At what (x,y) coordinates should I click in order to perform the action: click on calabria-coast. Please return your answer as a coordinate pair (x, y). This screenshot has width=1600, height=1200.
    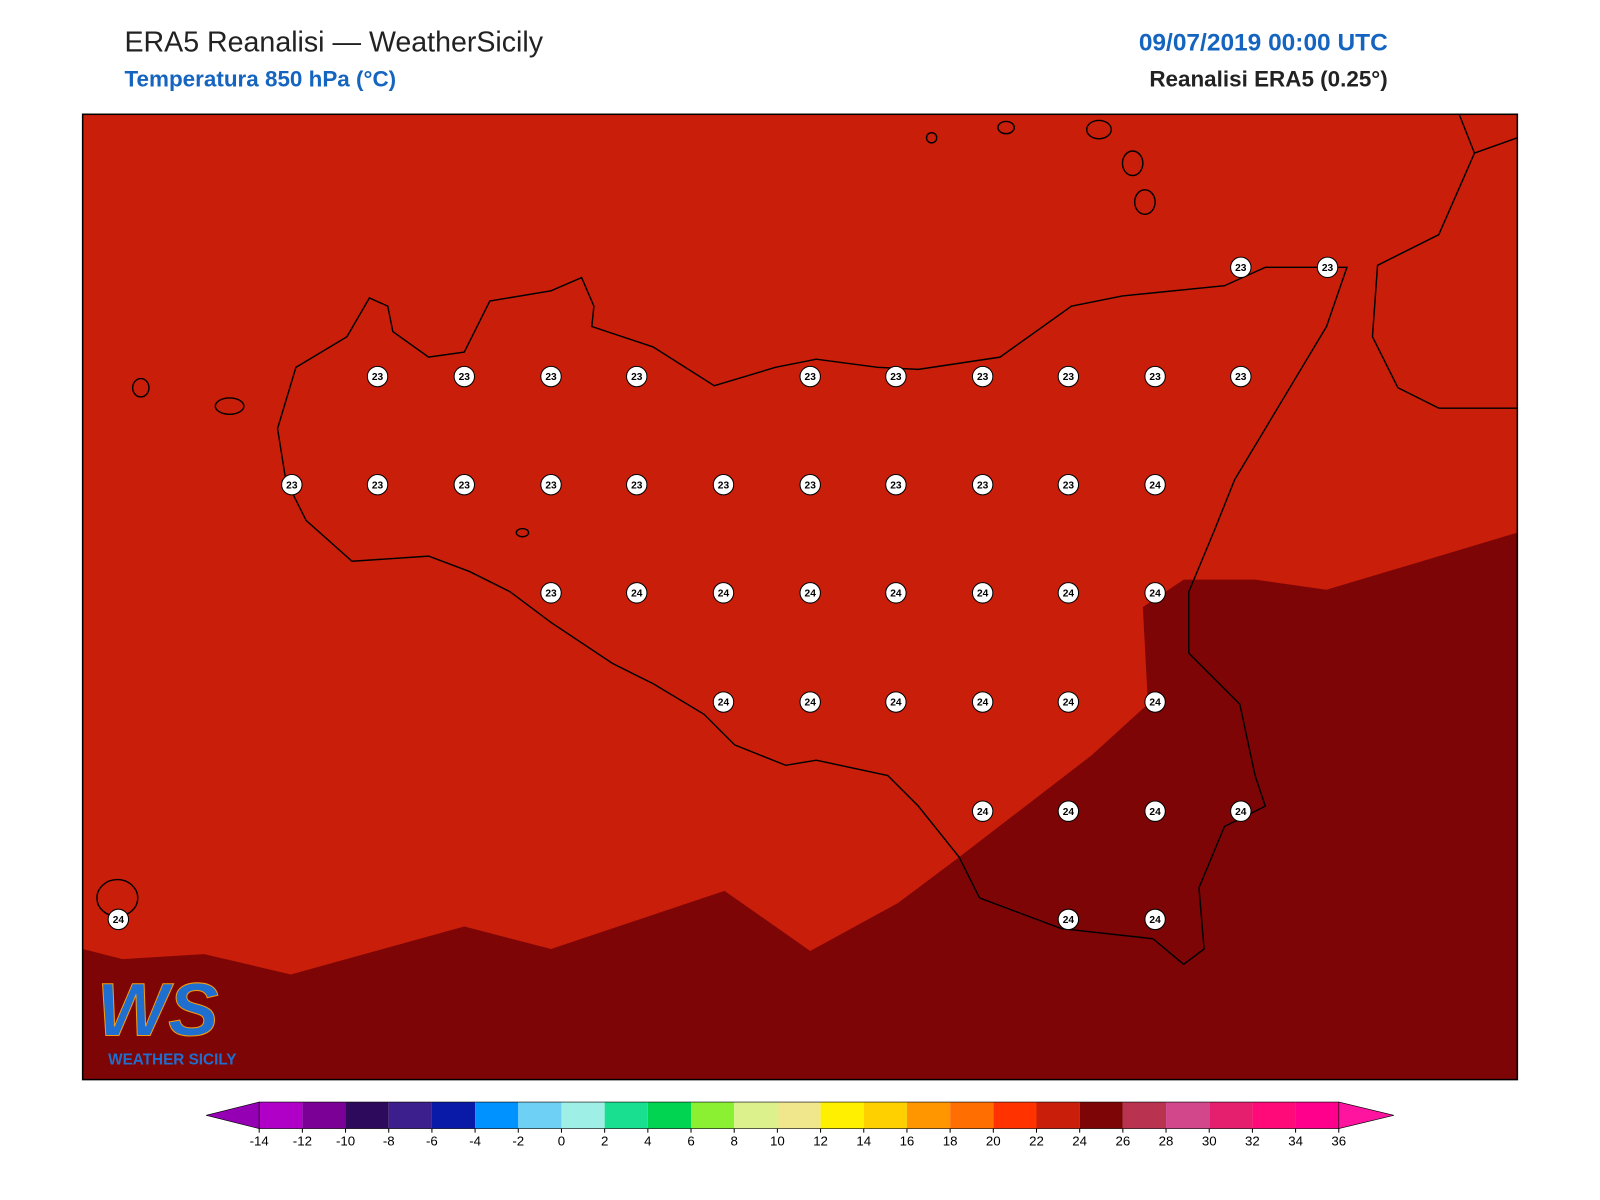
    Looking at the image, I should click on (1444, 261).